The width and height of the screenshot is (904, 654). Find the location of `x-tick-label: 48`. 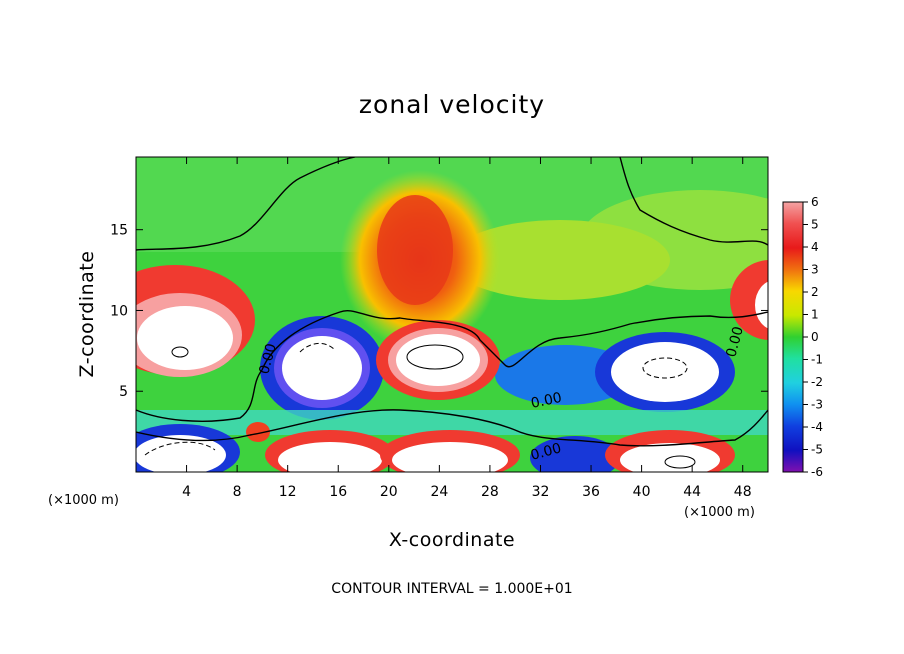

x-tick-label: 48 is located at coordinates (743, 492).